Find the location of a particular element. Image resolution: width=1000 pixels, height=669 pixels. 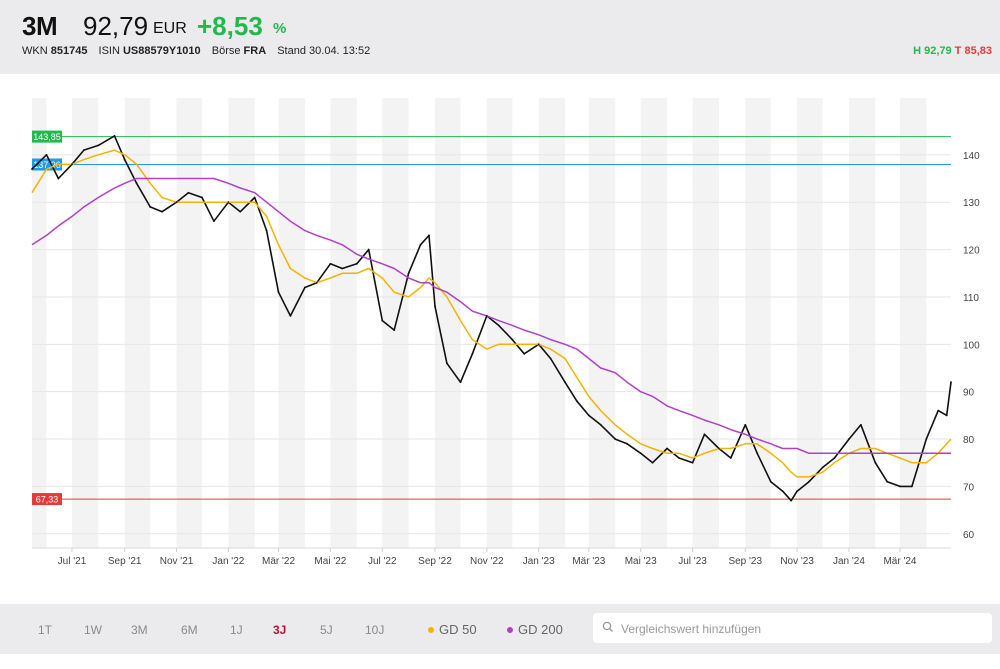

gd200-toggle: GD 200 is located at coordinates (535, 629).